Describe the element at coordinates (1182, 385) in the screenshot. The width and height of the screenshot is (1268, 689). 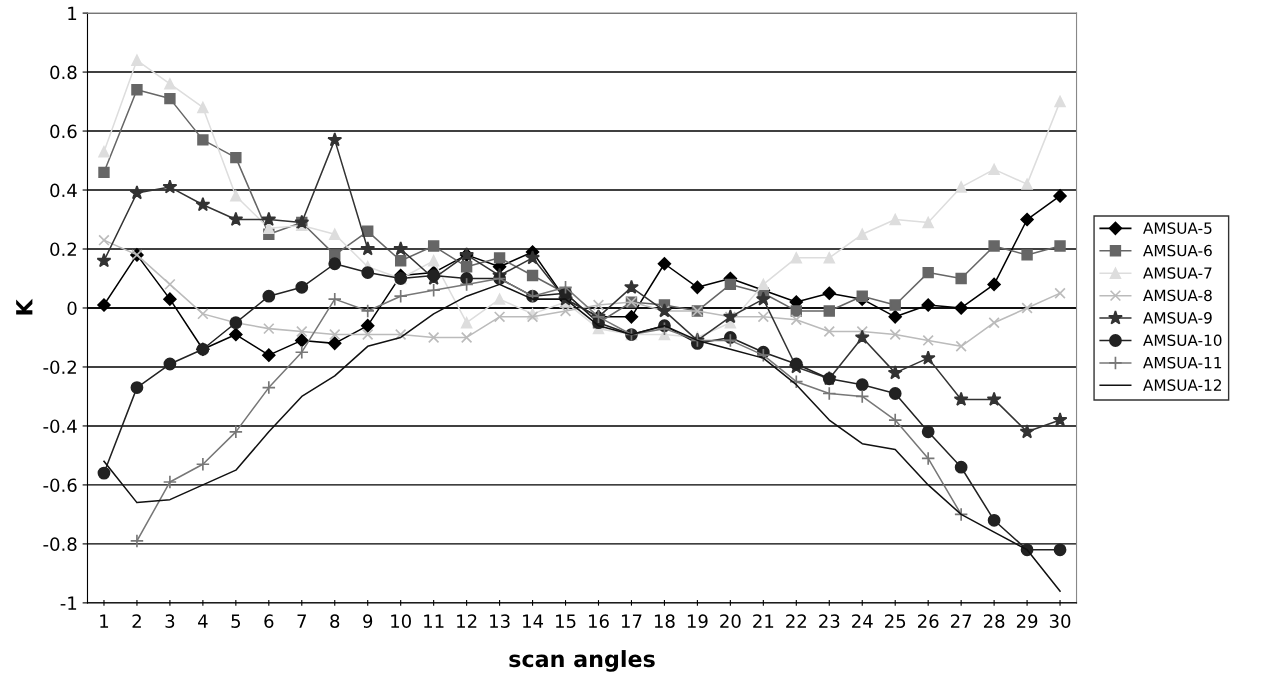
I see `legend-label: AMSUA-12` at that location.